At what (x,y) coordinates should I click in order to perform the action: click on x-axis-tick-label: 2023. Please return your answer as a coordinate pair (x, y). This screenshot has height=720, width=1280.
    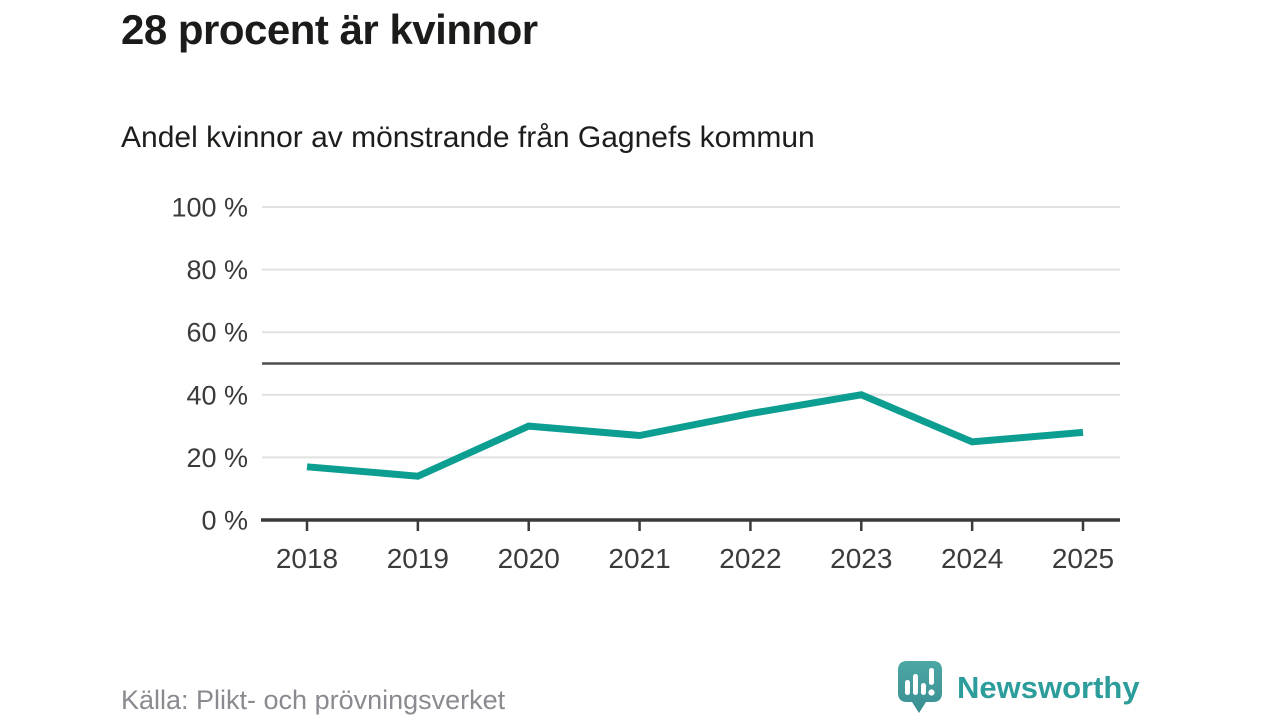
    Looking at the image, I should click on (861, 558).